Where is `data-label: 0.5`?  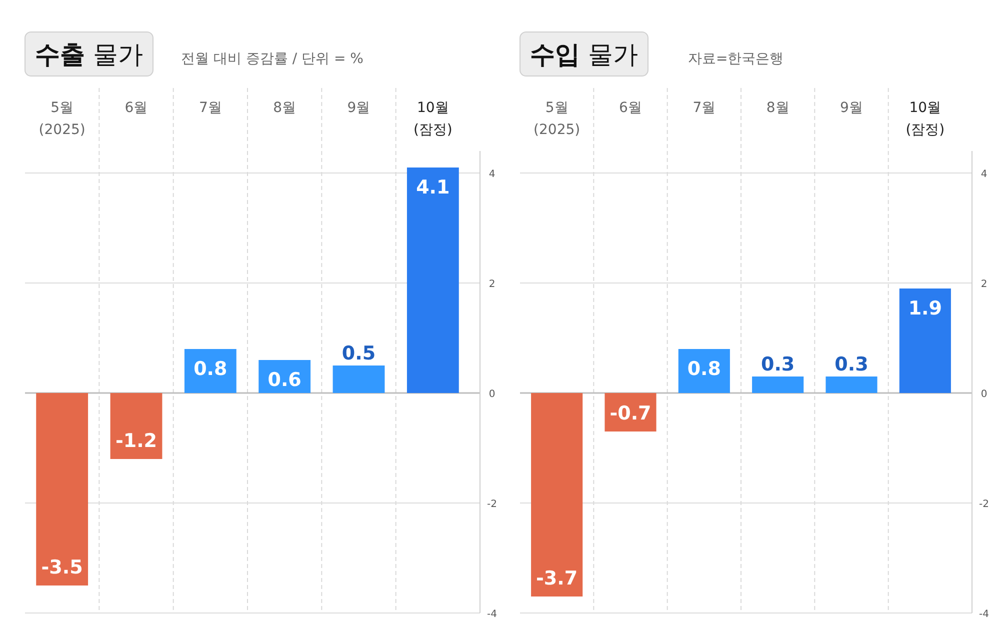
data-label: 0.5 is located at coordinates (359, 353).